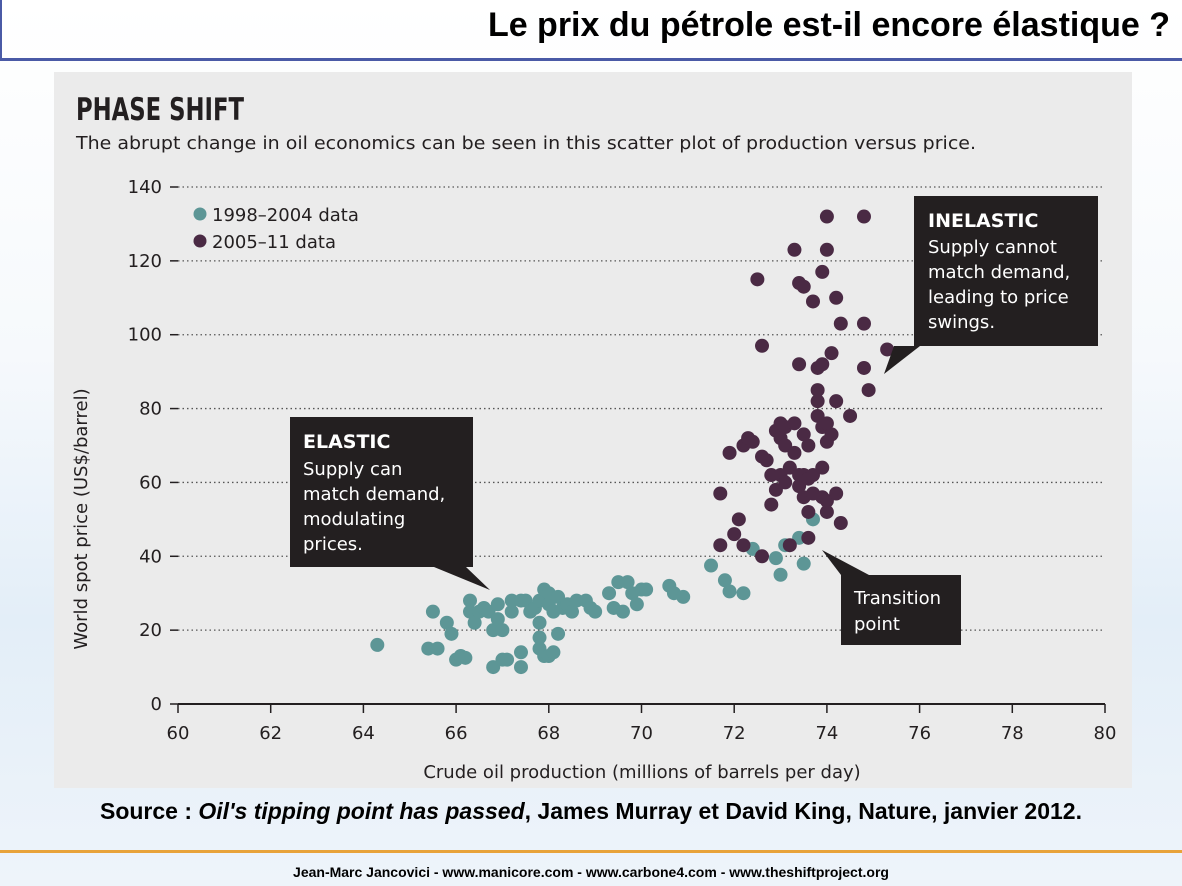  Describe the element at coordinates (902, 360) in the screenshot. I see `inelastic-callout-pointer` at that location.